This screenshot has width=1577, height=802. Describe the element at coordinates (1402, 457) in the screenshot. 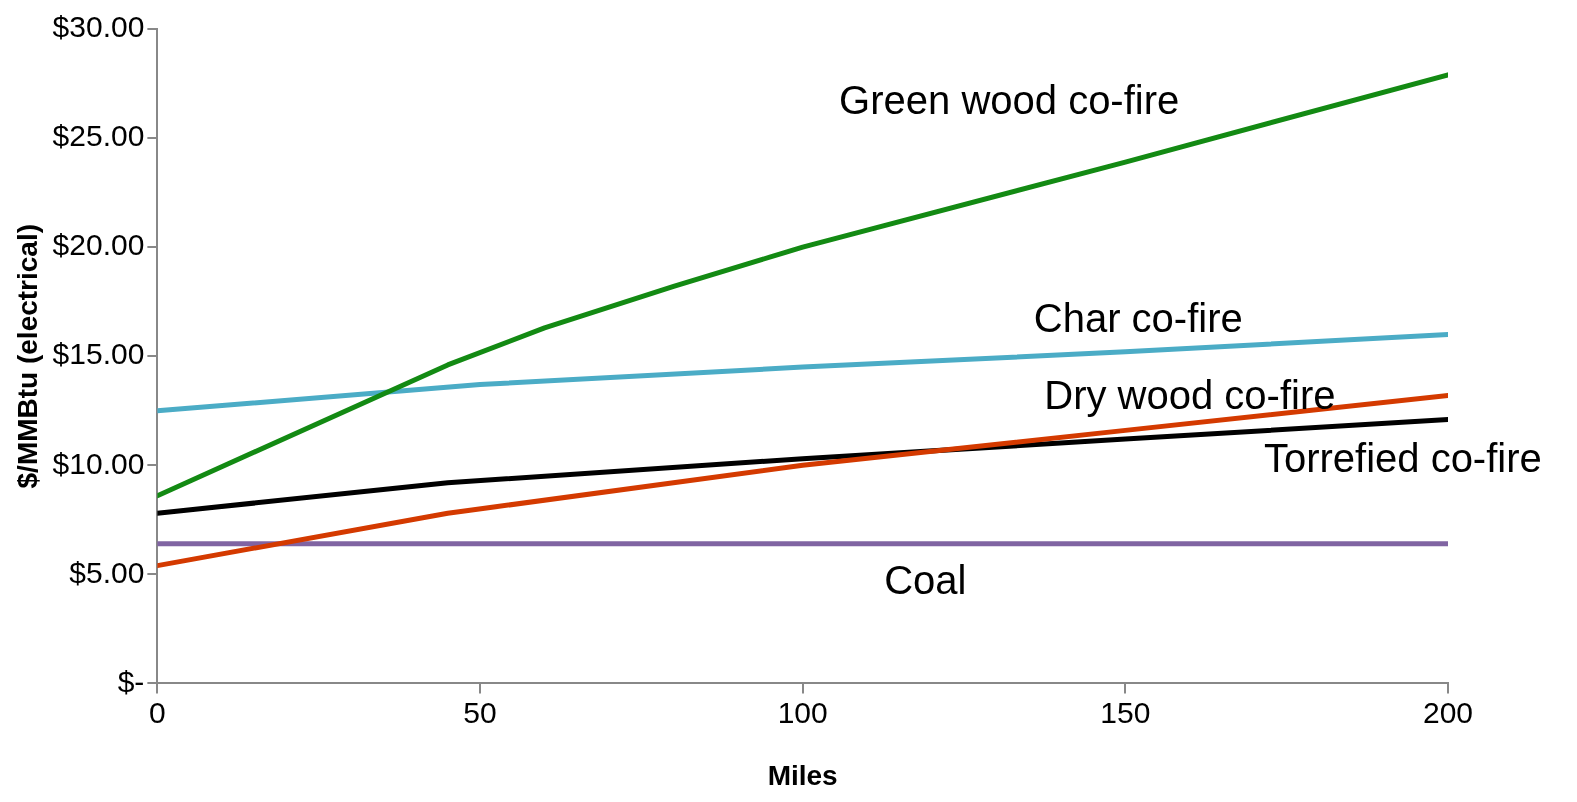

I see `series-label: Torrefied co-fire` at that location.